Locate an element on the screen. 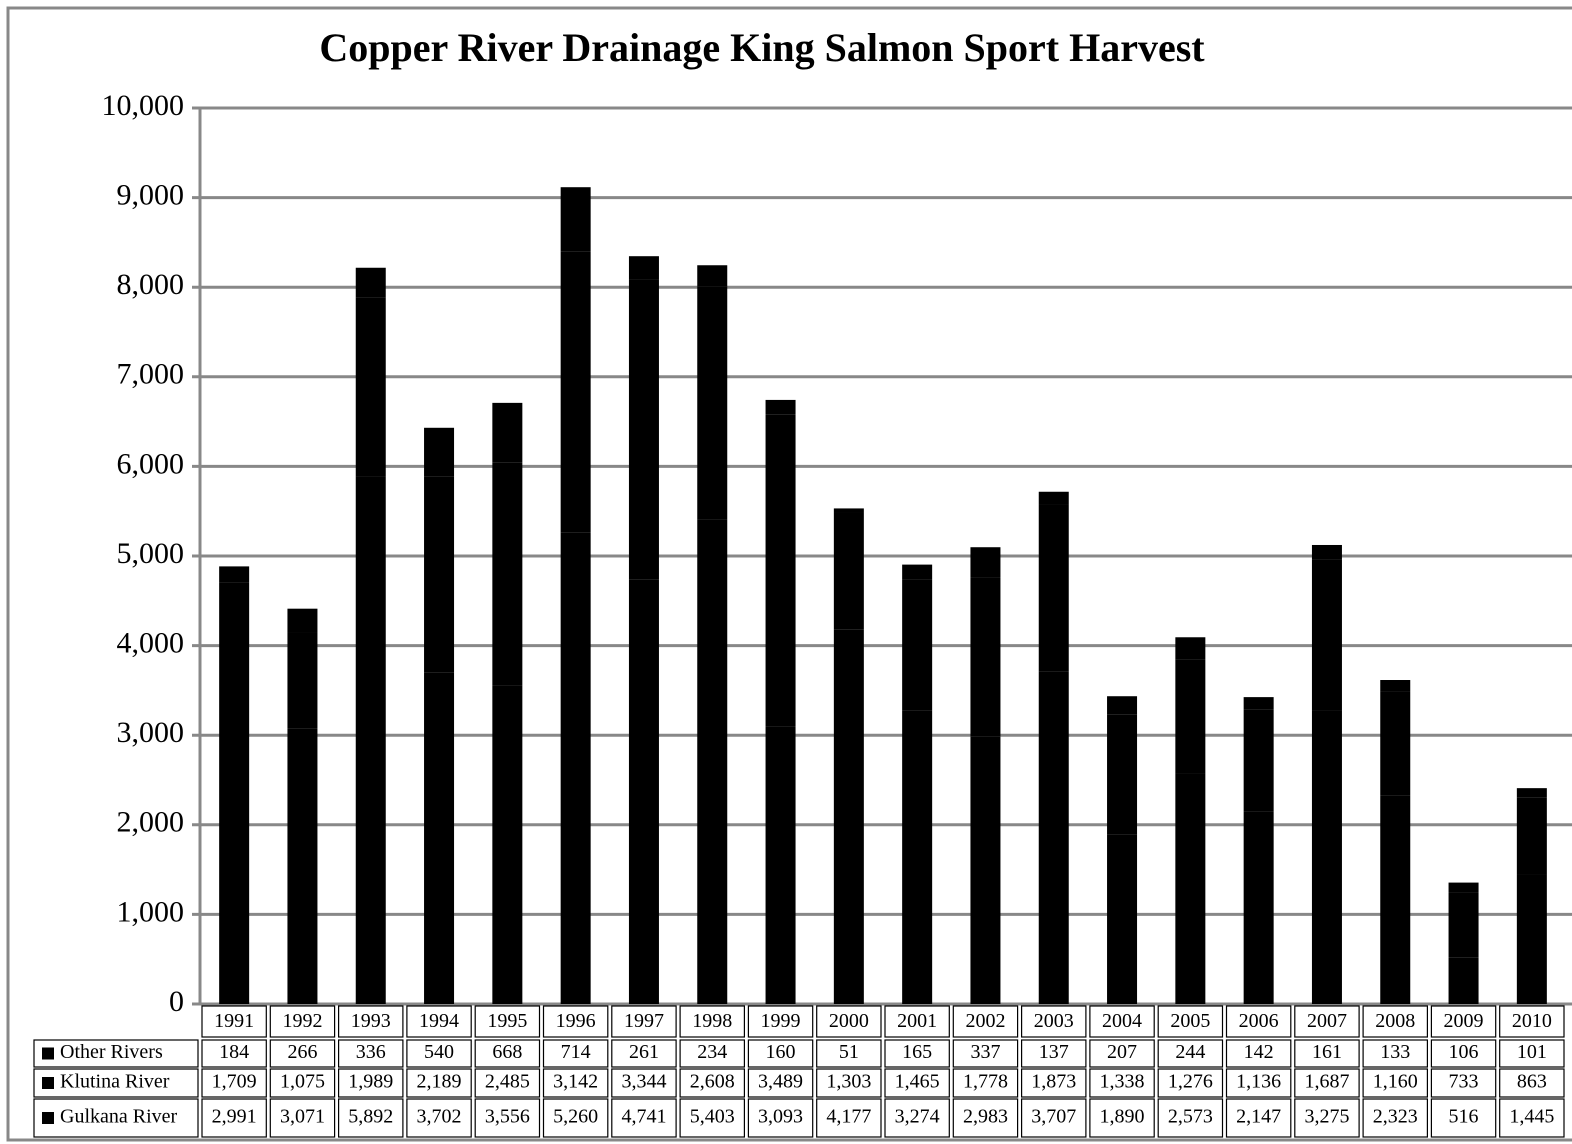 The height and width of the screenshot is (1144, 1572). data-label: 2,983 is located at coordinates (985, 1117).